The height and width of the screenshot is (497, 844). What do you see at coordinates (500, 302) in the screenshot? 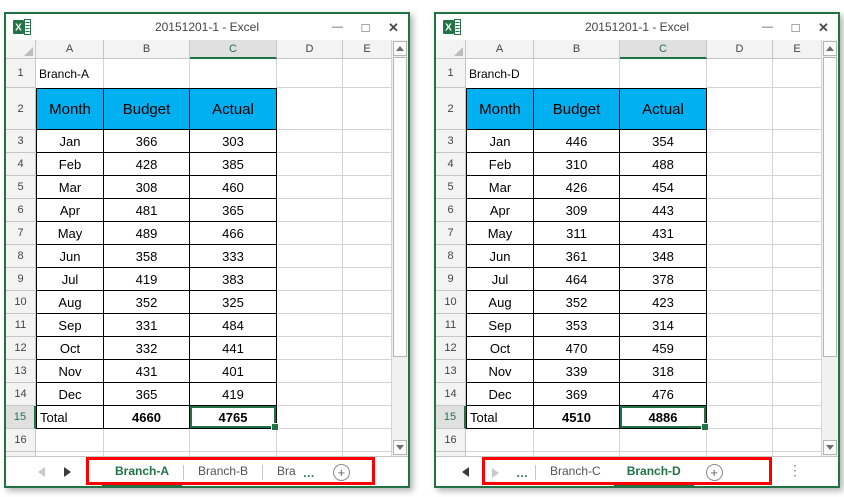
I see `cell-month: Aug` at bounding box center [500, 302].